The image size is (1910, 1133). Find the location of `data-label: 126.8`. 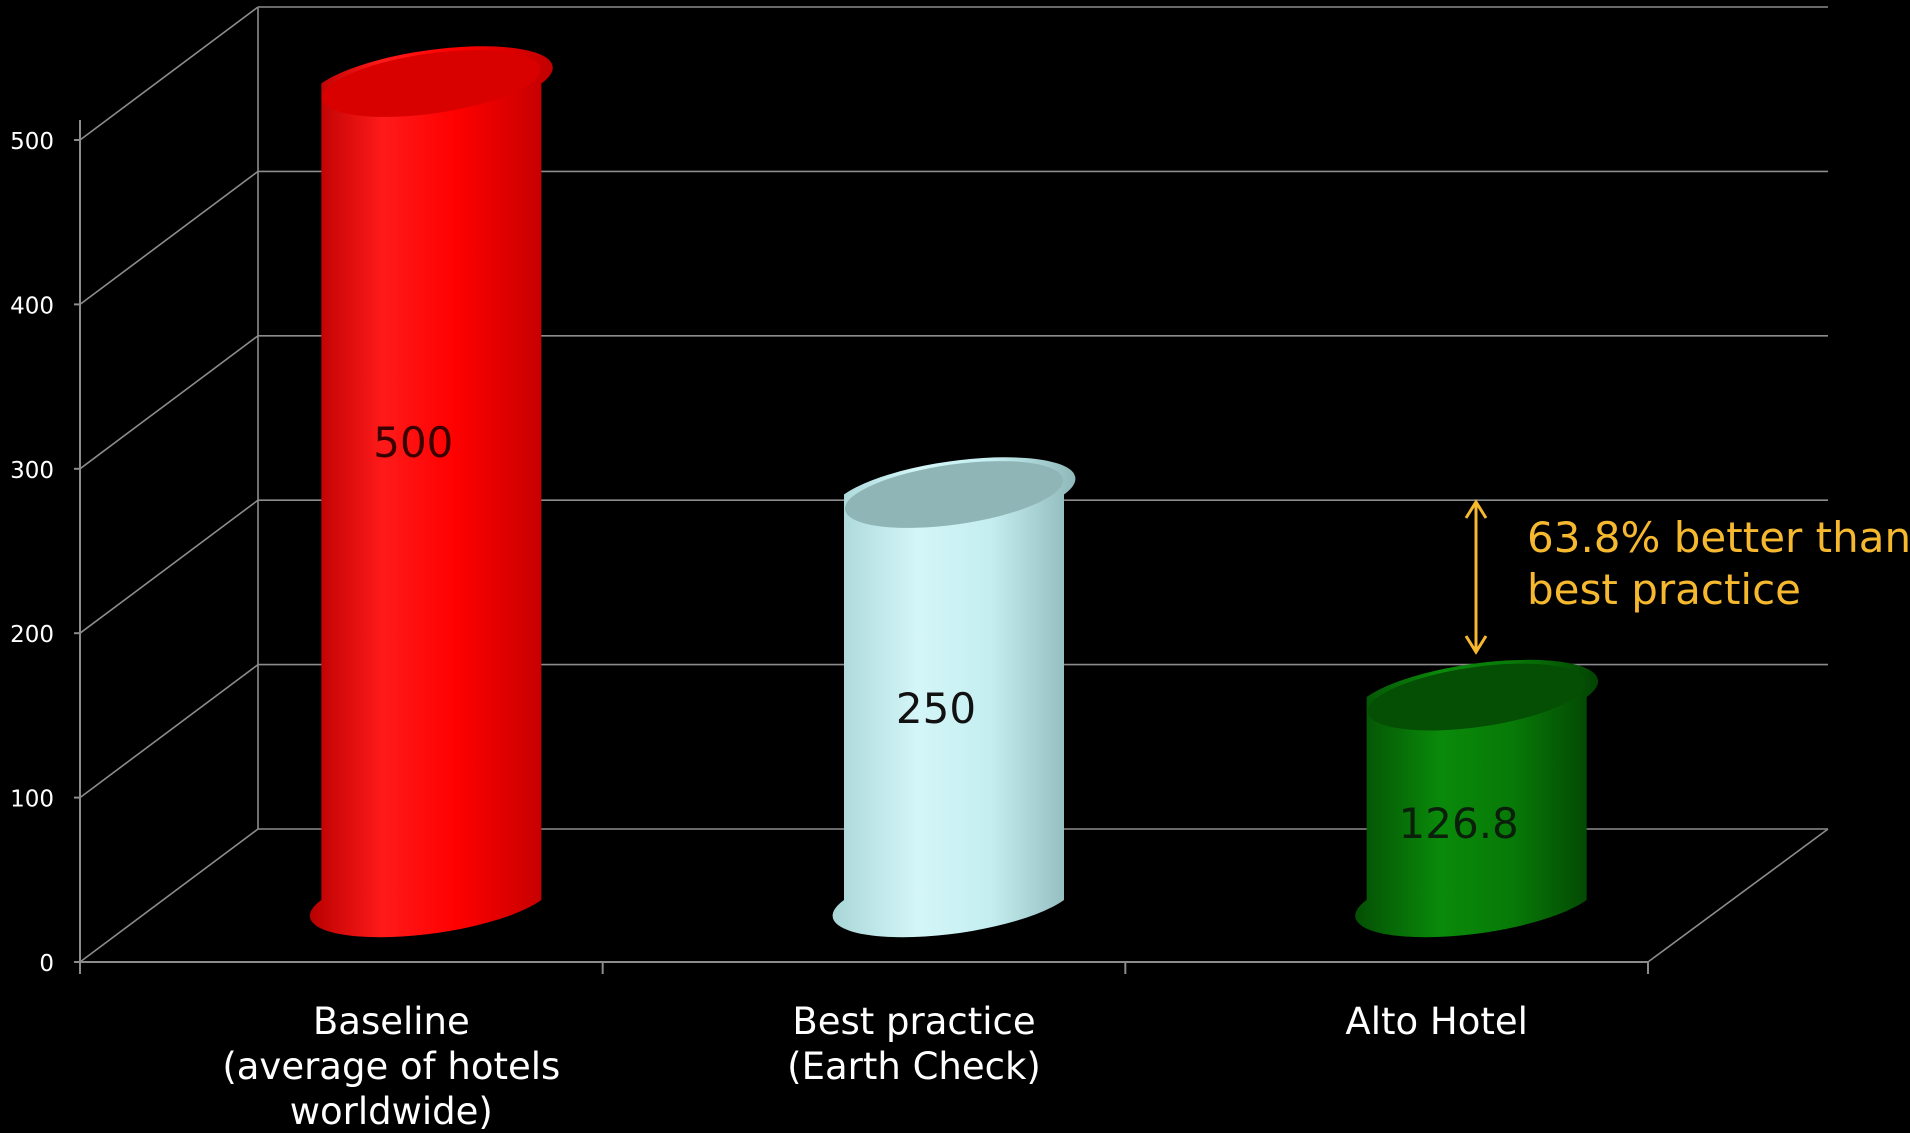

data-label: 126.8 is located at coordinates (1459, 823).